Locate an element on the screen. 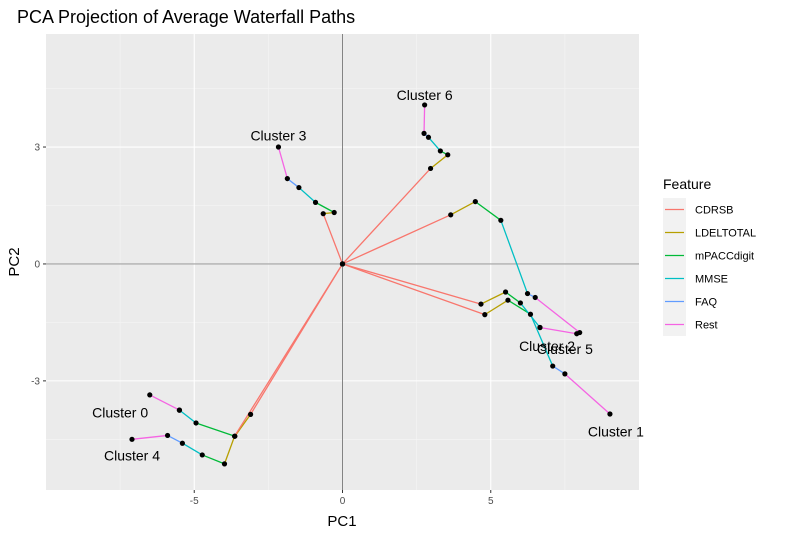 The width and height of the screenshot is (786, 536). cluster-label: Cluster 3 is located at coordinates (278, 135).